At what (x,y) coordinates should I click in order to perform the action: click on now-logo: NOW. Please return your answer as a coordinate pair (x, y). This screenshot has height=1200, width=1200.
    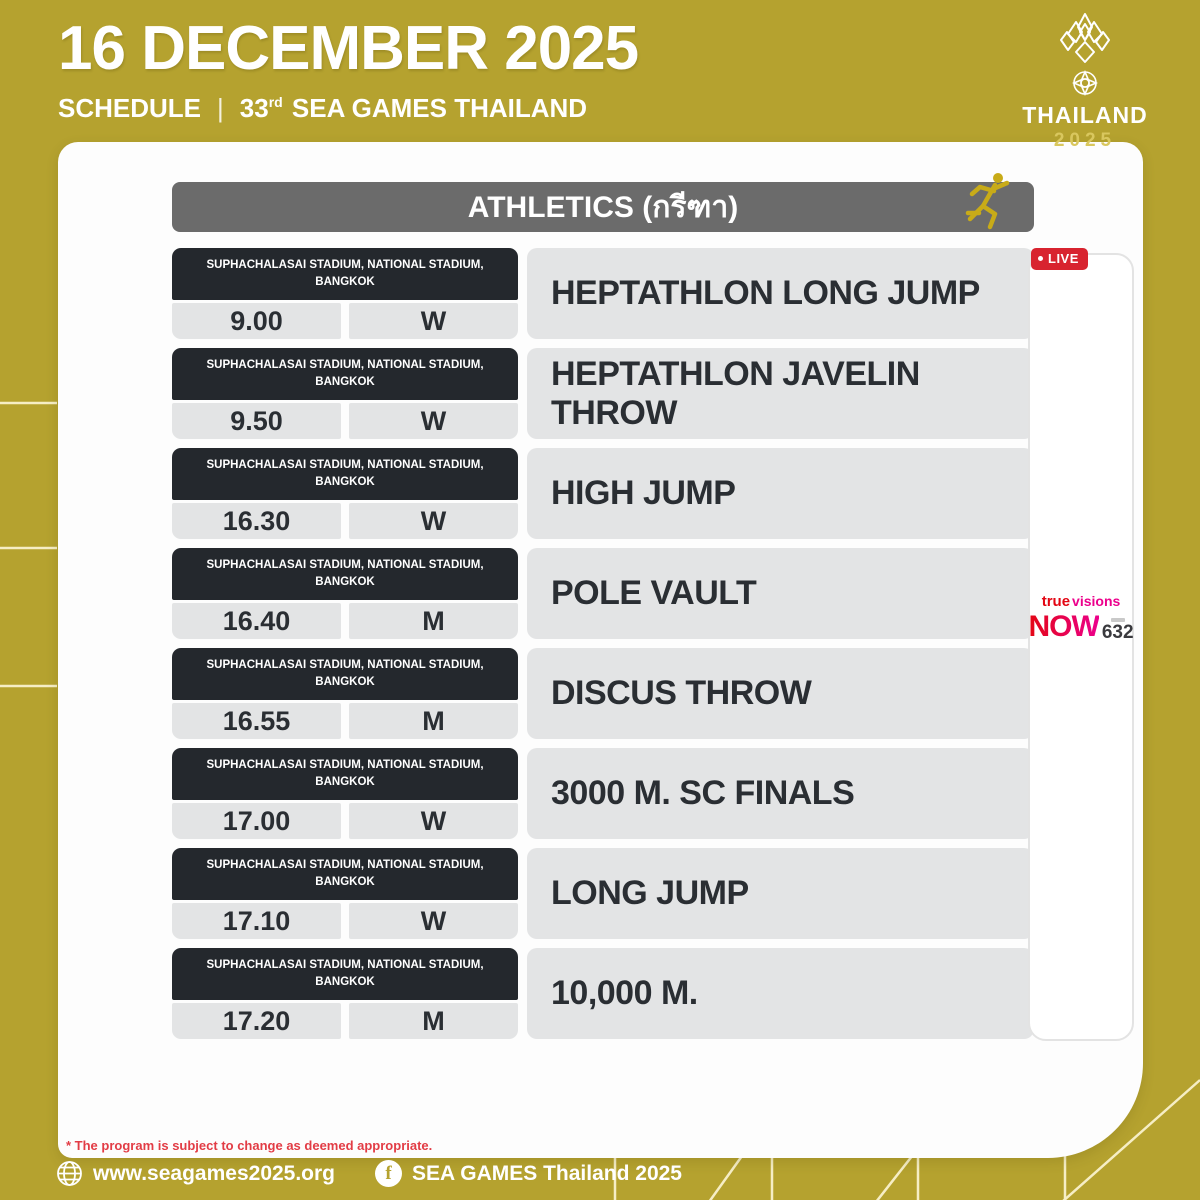
    Looking at the image, I should click on (1063, 626).